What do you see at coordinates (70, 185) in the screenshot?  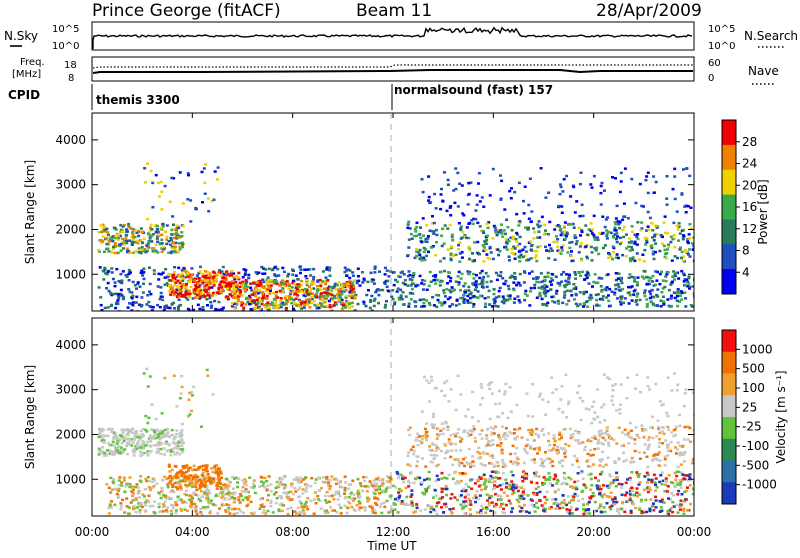 I see `power-ytick-label: 3000` at bounding box center [70, 185].